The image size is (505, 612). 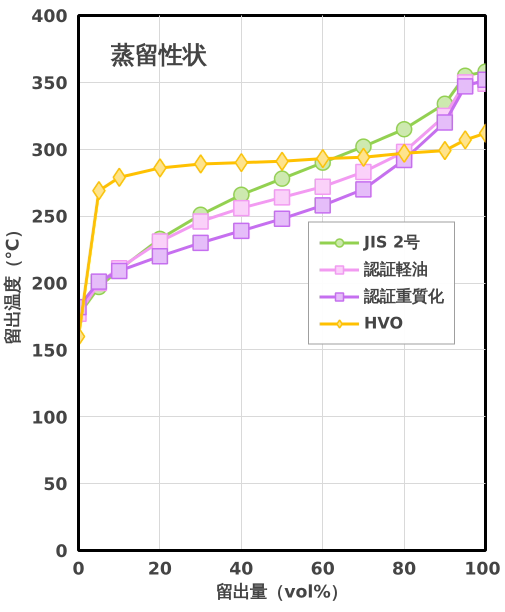 I want to click on legend-label: 認証軽油, so click(x=396, y=269).